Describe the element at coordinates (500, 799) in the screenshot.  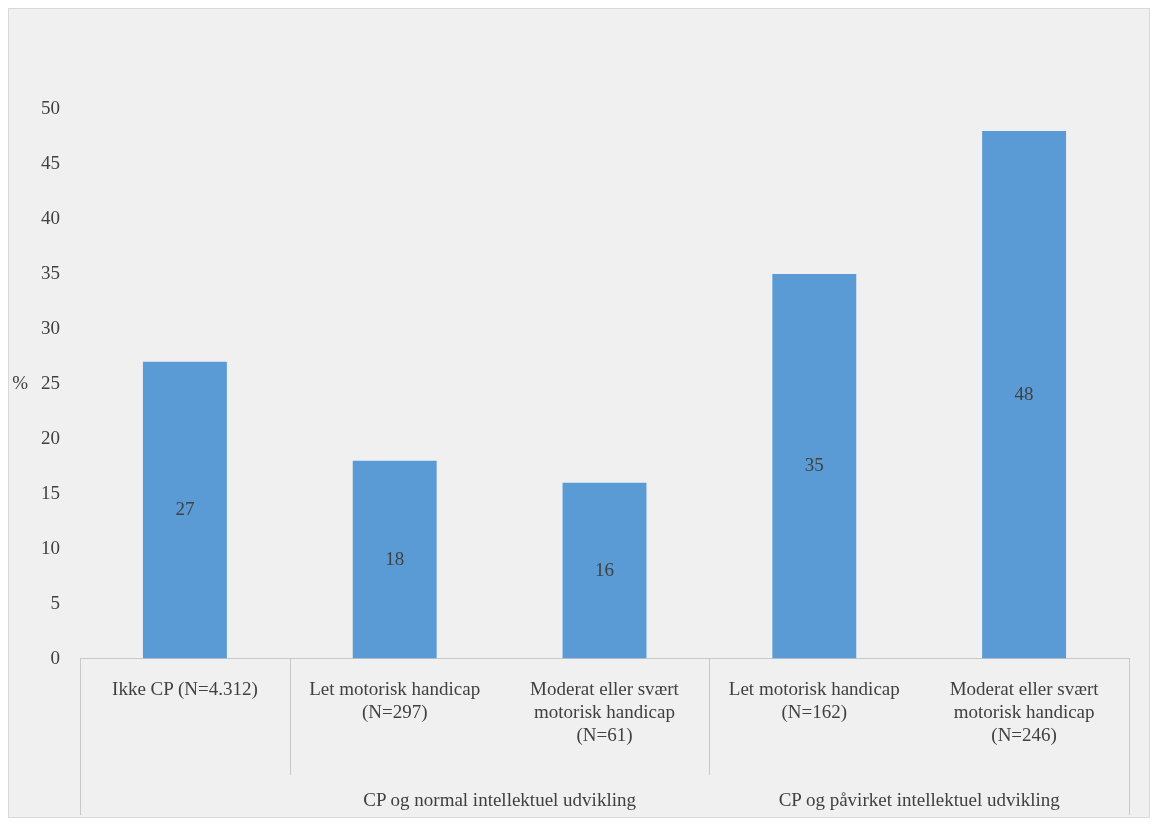
I see `text: CP og normal intellektuel udvikling` at that location.